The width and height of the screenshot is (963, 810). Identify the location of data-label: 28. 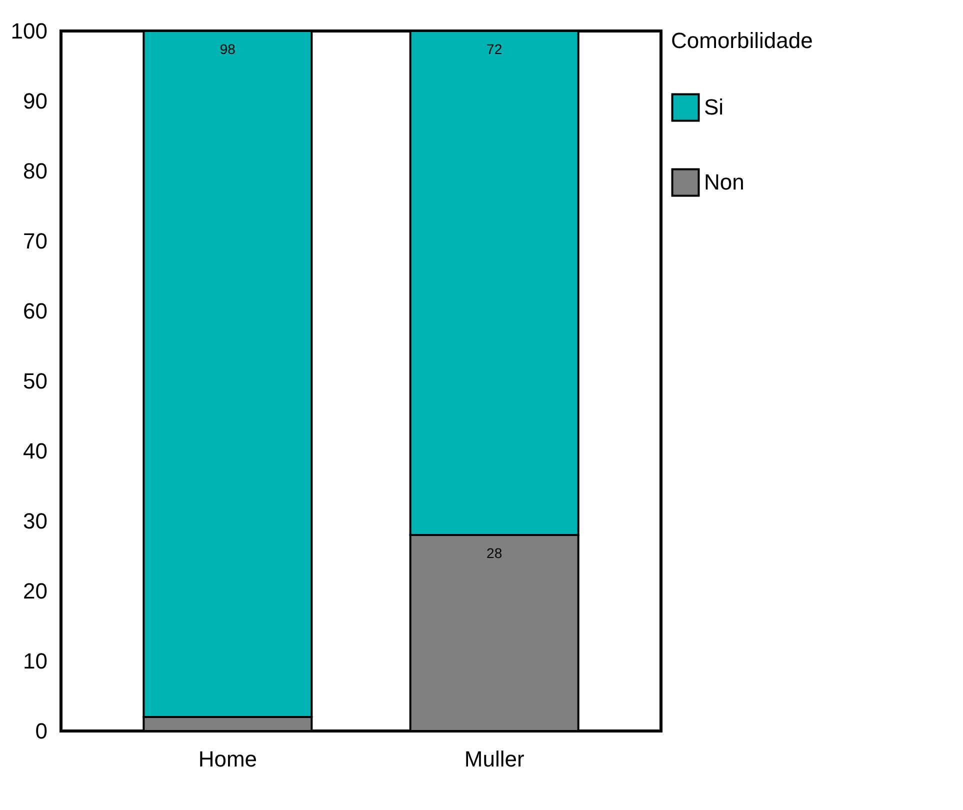
(494, 553).